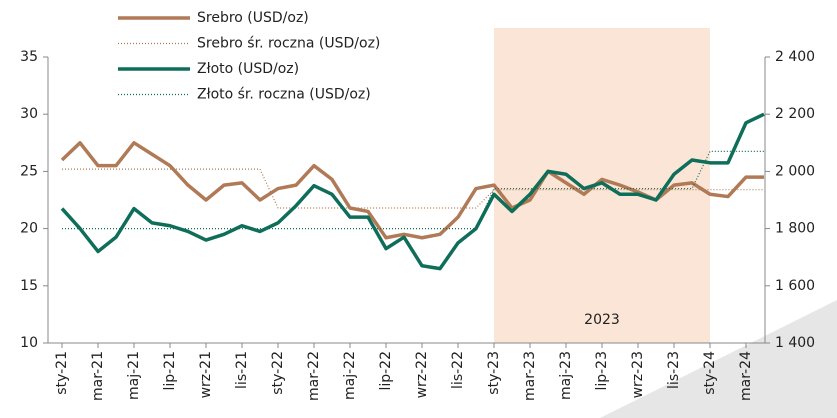  What do you see at coordinates (170, 371) in the screenshot?
I see `x-tick-label: lip-21` at bounding box center [170, 371].